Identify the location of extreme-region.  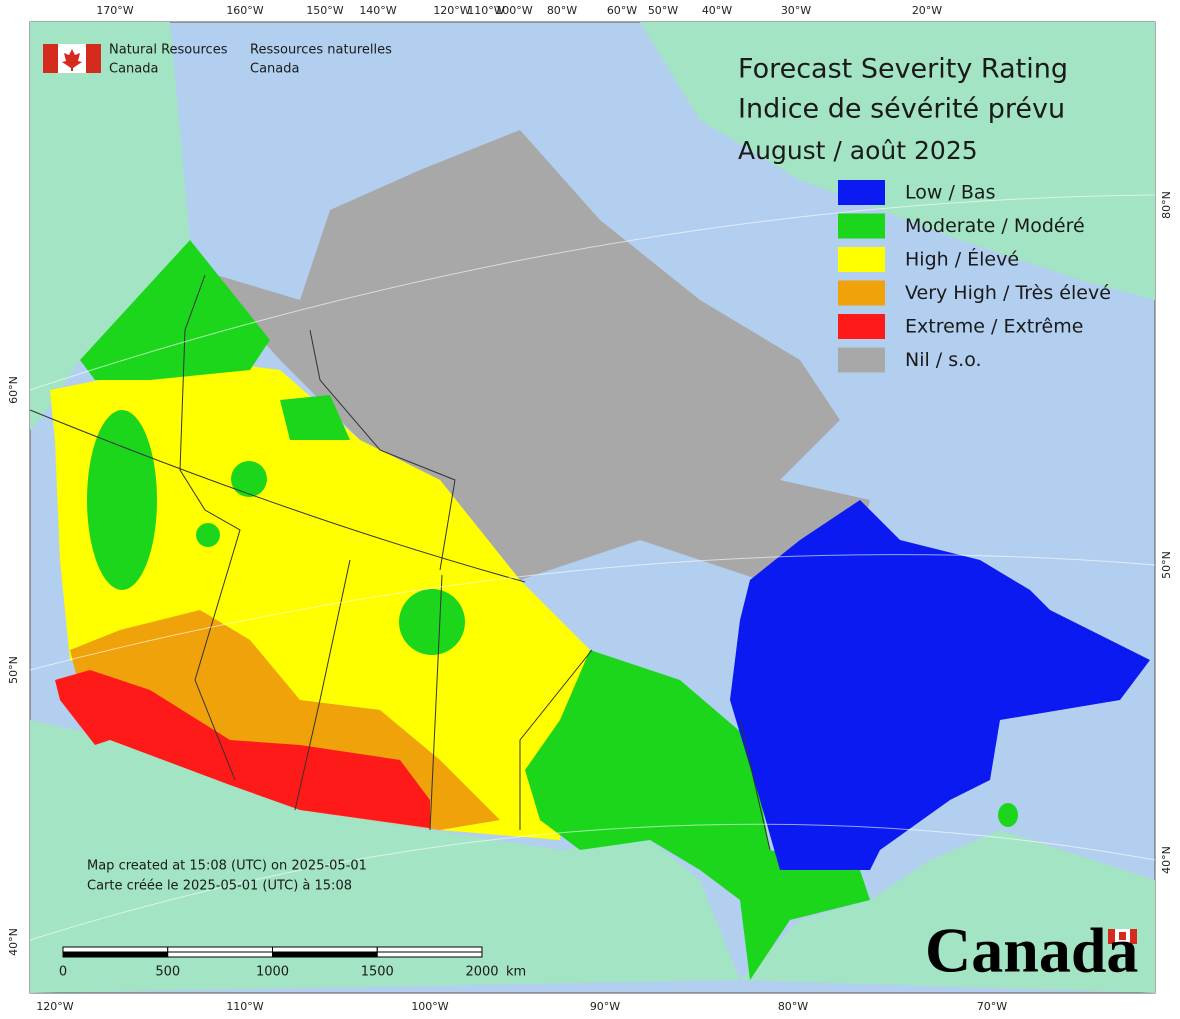
(242, 749).